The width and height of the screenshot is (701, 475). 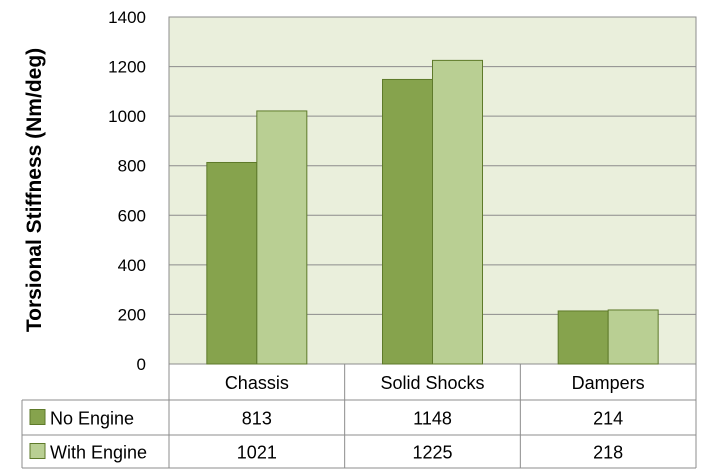 What do you see at coordinates (34, 190) in the screenshot?
I see `y-axis-label: Torsional Stiffness (Nm/deg)` at bounding box center [34, 190].